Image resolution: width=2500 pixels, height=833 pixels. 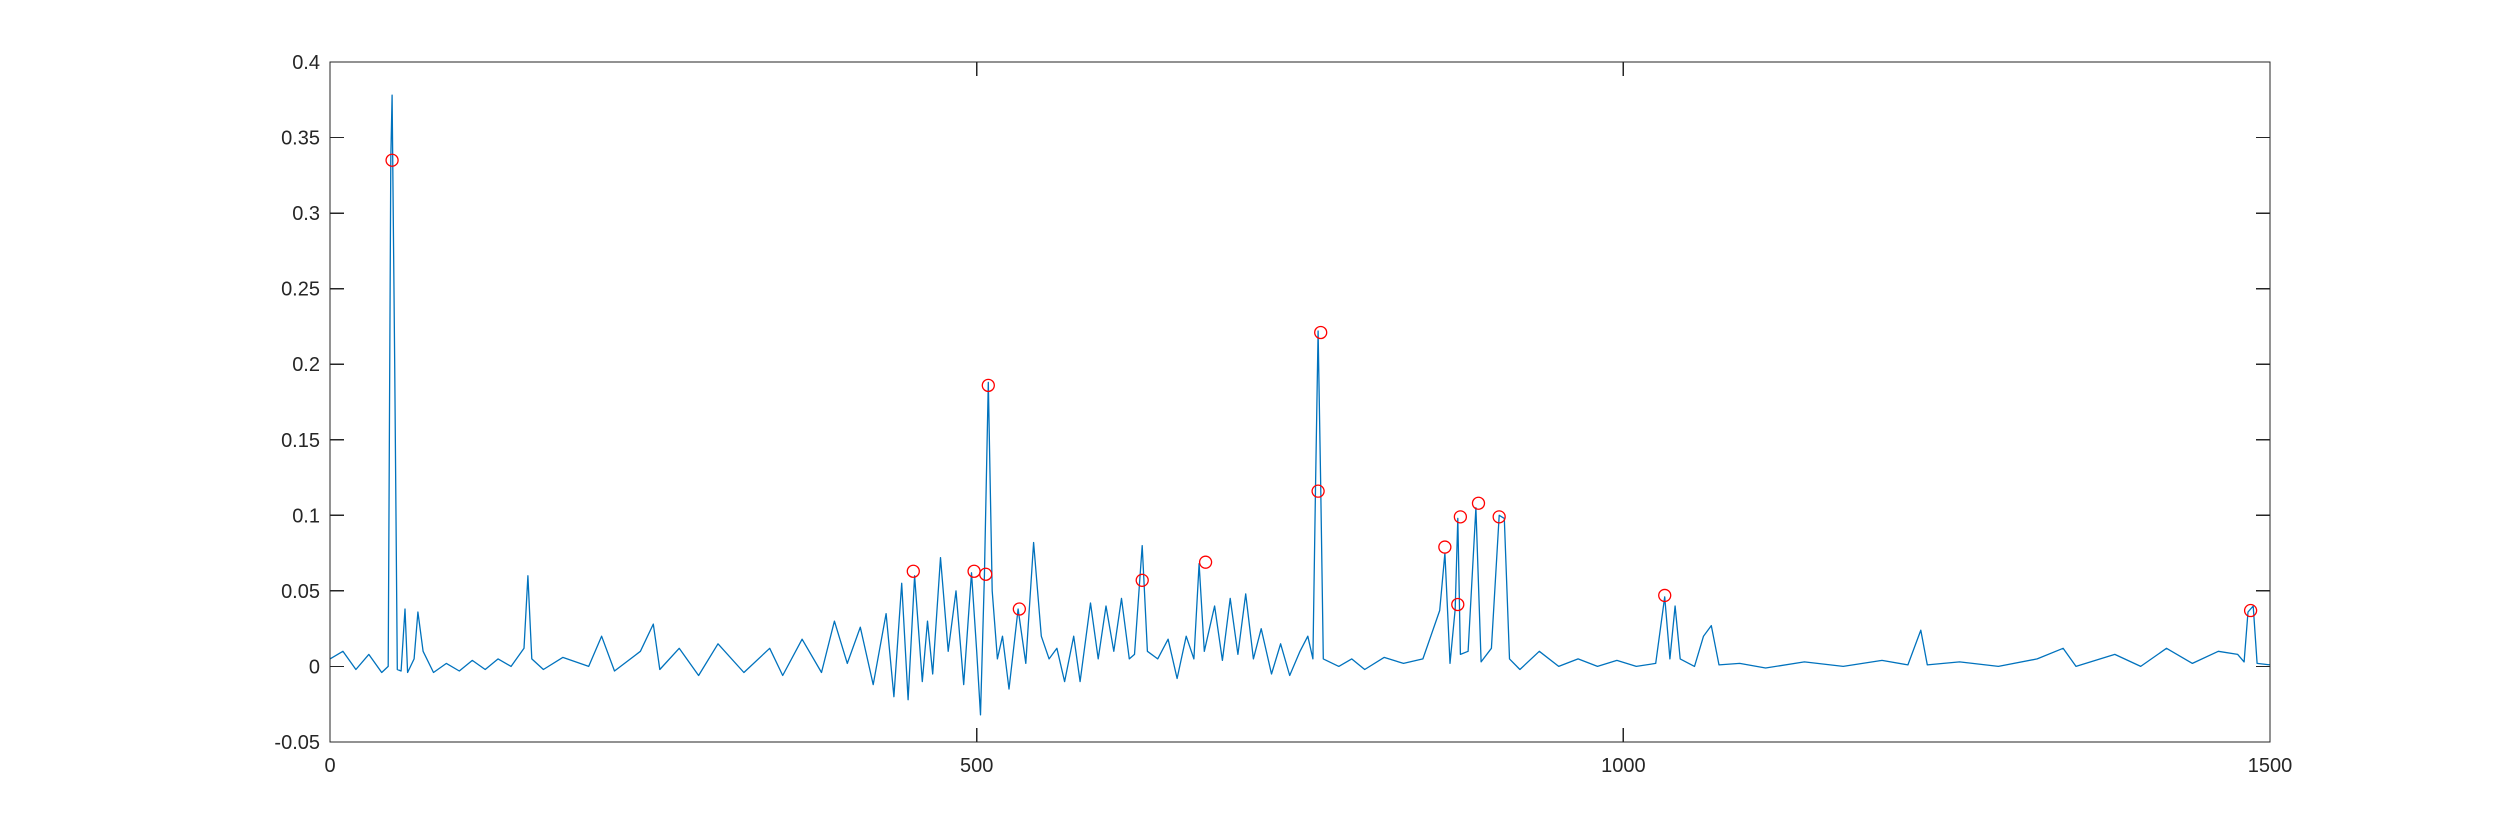 What do you see at coordinates (314, 667) in the screenshot?
I see `y-tick-label: 0` at bounding box center [314, 667].